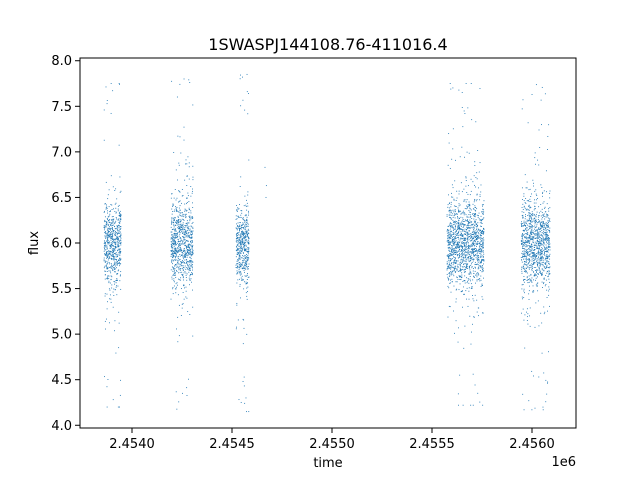 The width and height of the screenshot is (640, 480). I want to click on y-tick-label: 7.0, so click(61, 152).